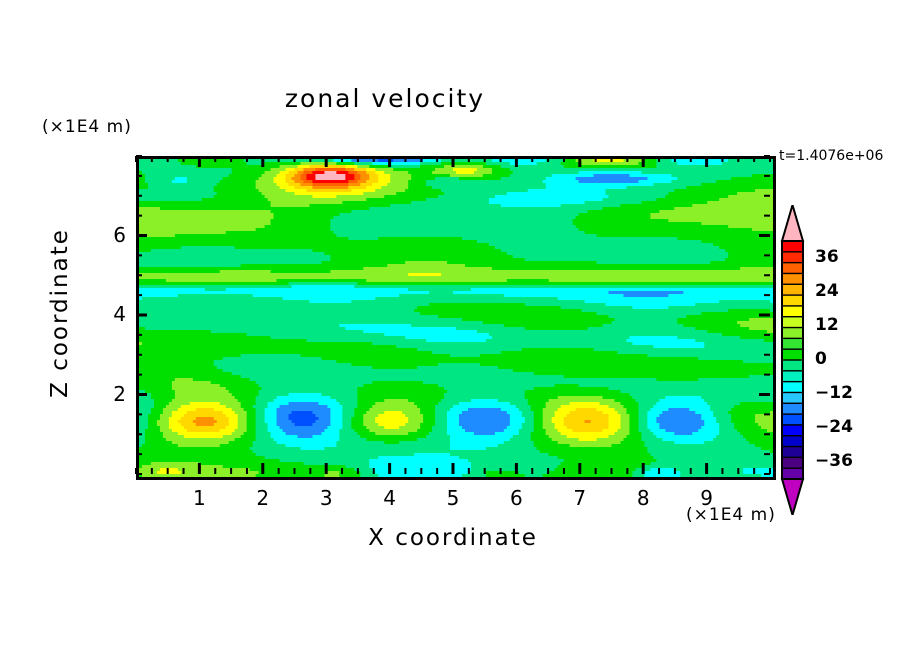  What do you see at coordinates (834, 427) in the screenshot?
I see `colorbar-tick-label: −24` at bounding box center [834, 427].